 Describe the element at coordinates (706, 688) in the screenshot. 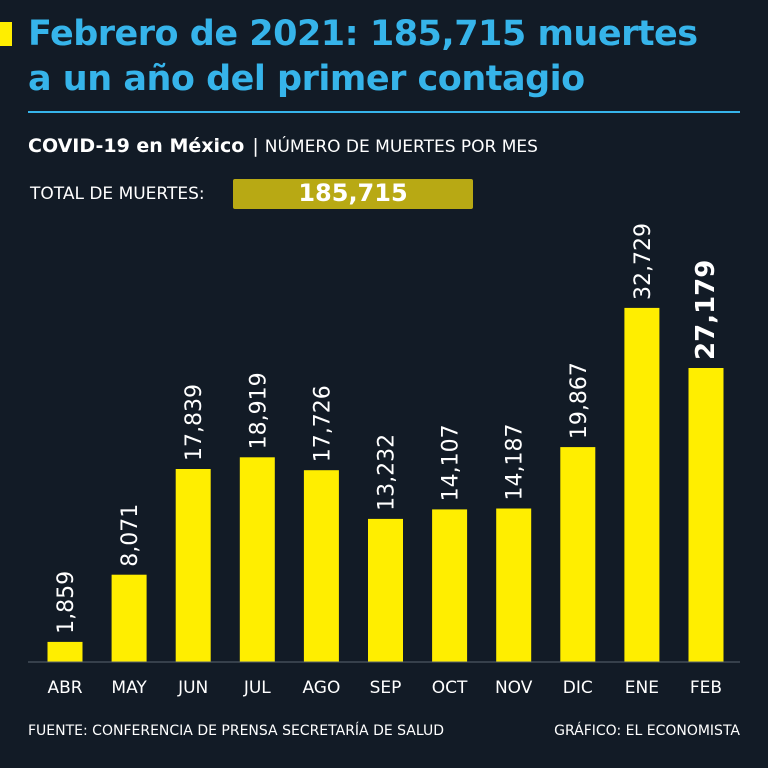

I see `category-label-feb: FEB` at that location.